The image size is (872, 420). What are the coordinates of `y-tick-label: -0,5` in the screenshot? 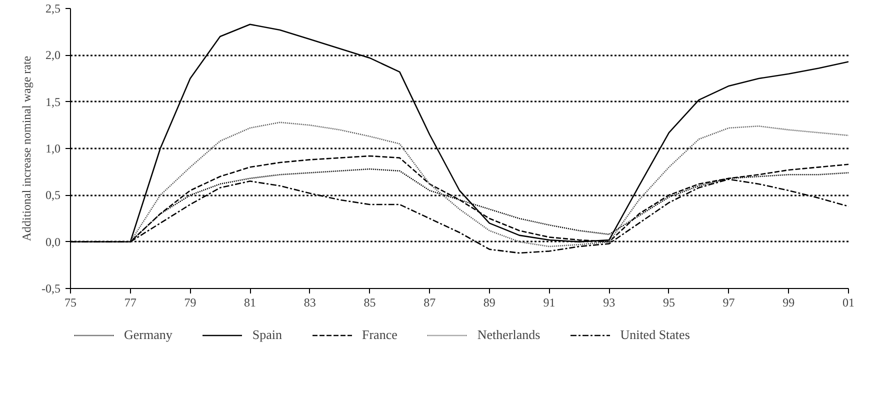 It's located at (51, 289).